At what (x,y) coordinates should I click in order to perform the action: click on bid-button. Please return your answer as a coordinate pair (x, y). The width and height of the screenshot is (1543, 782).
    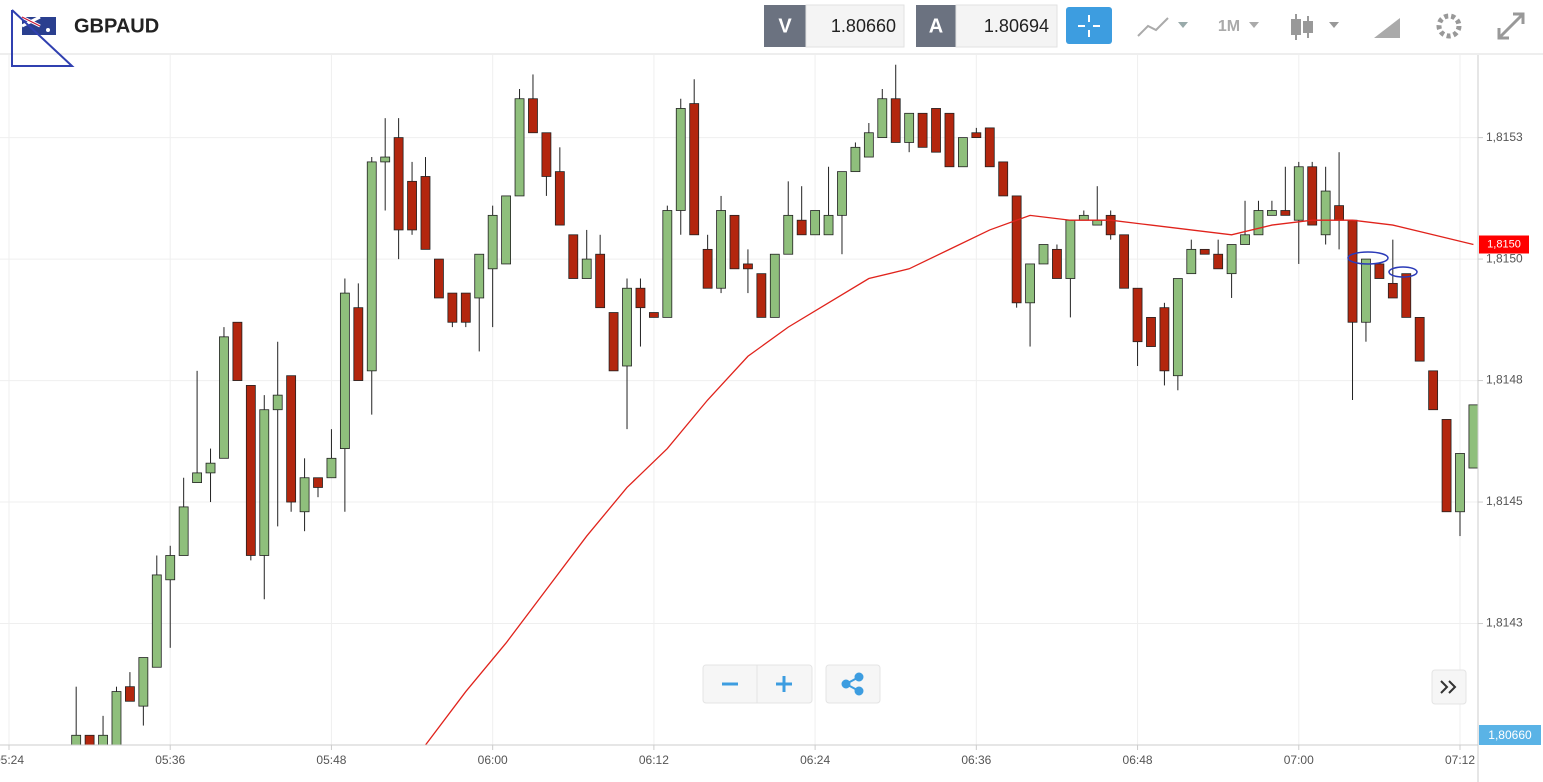
    Looking at the image, I should click on (785, 26).